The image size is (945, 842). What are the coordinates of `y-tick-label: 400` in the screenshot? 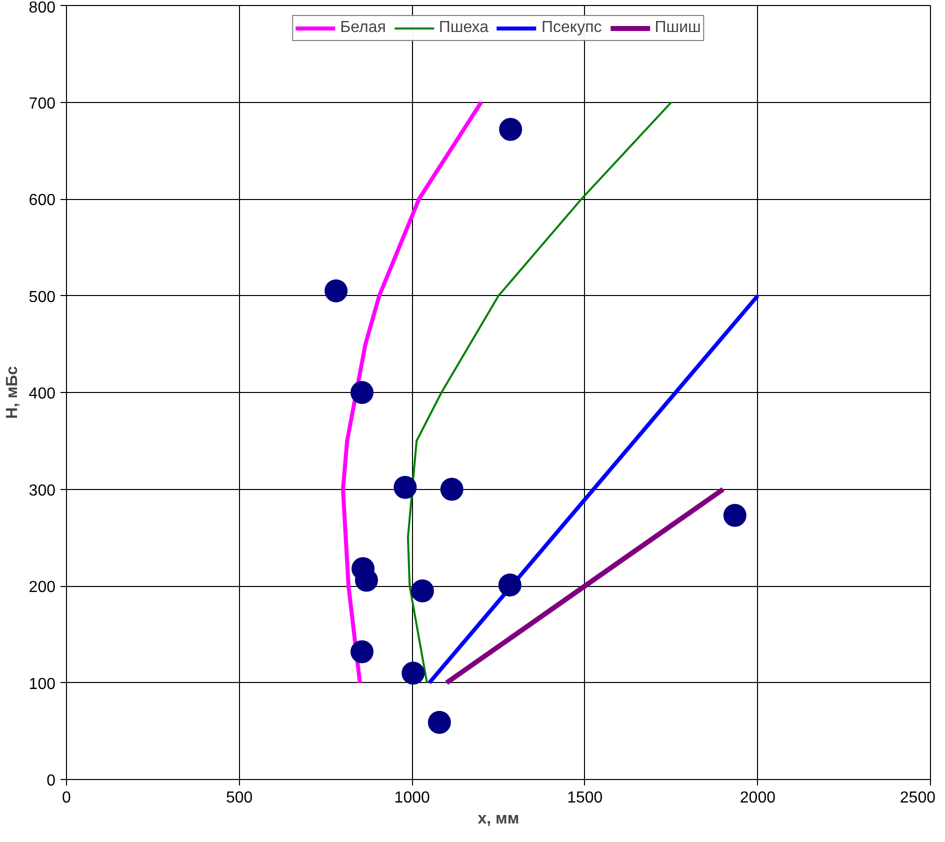 It's located at (42, 394).